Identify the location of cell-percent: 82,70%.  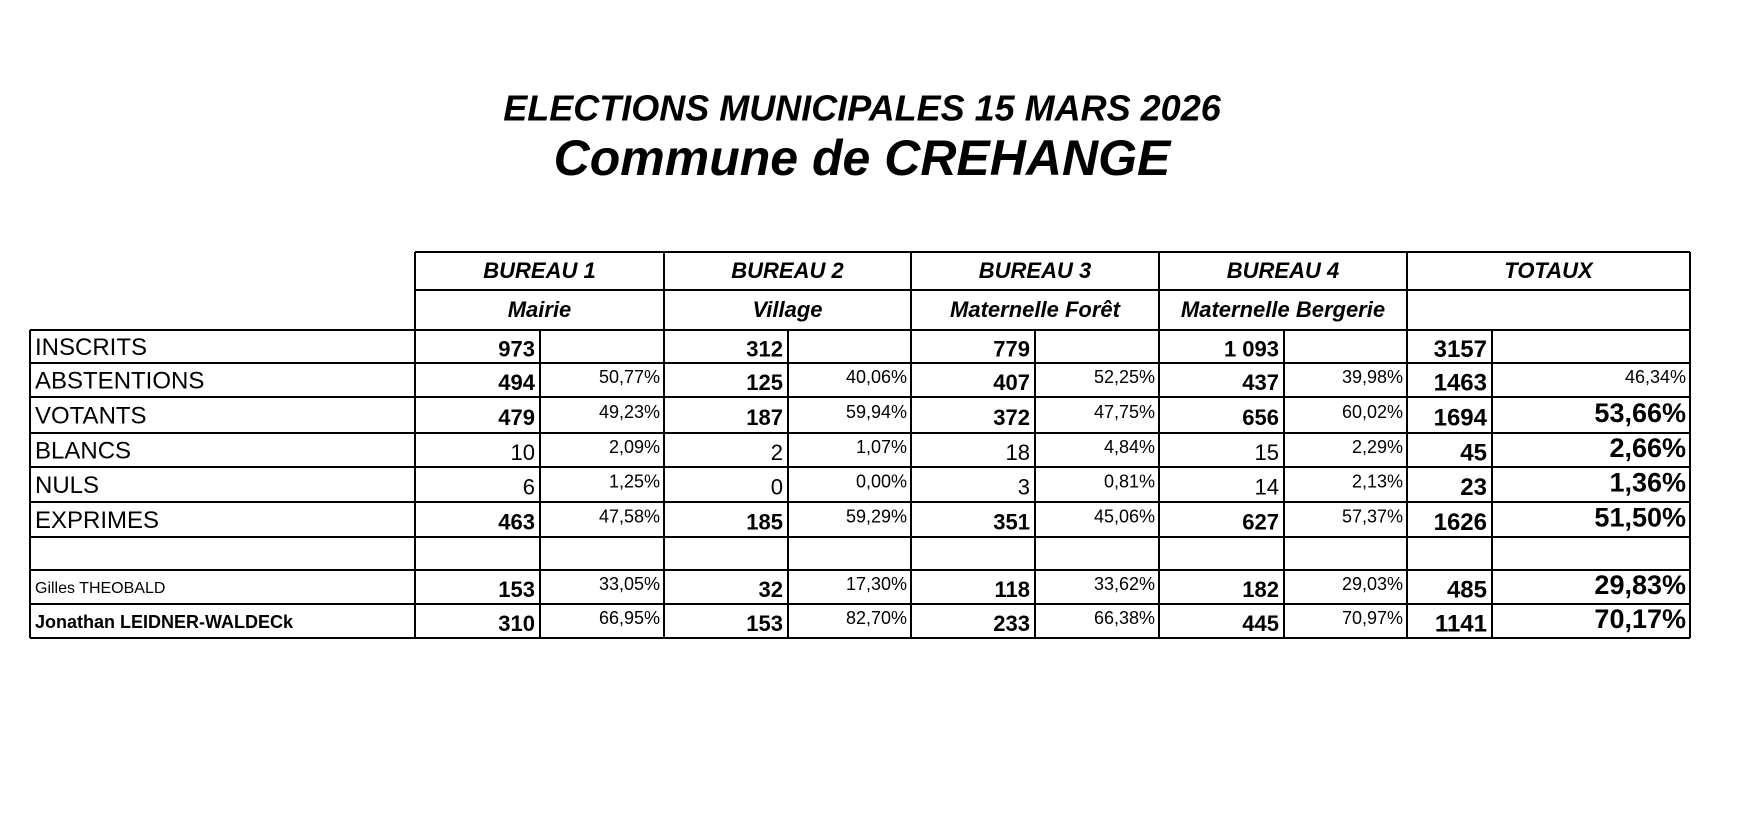
(876, 618).